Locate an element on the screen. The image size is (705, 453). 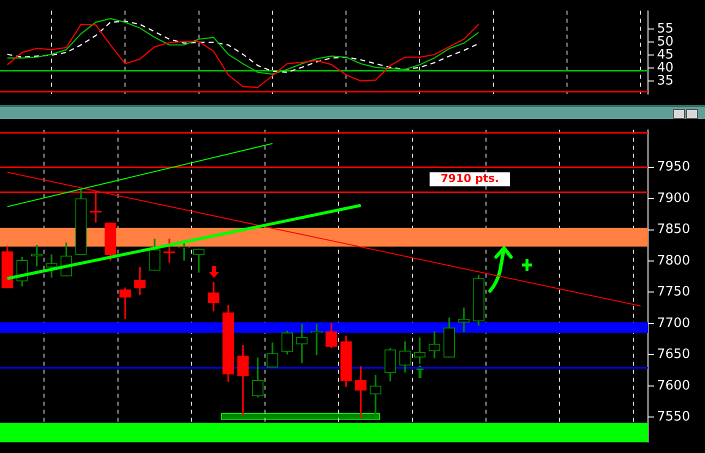
y-tick-label: 55 is located at coordinates (665, 28).